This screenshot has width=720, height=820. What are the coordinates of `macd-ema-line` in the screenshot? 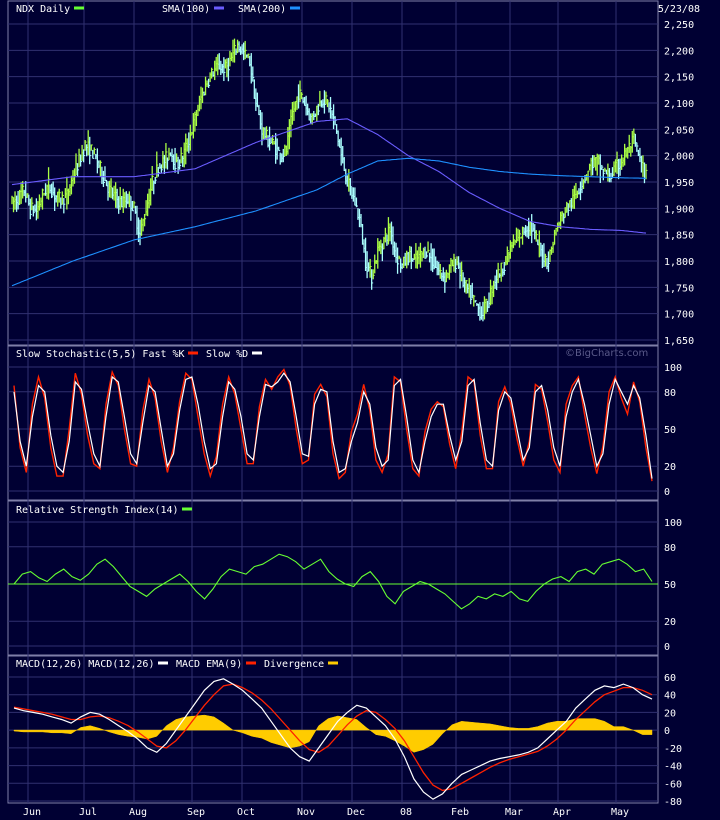 It's located at (333, 737).